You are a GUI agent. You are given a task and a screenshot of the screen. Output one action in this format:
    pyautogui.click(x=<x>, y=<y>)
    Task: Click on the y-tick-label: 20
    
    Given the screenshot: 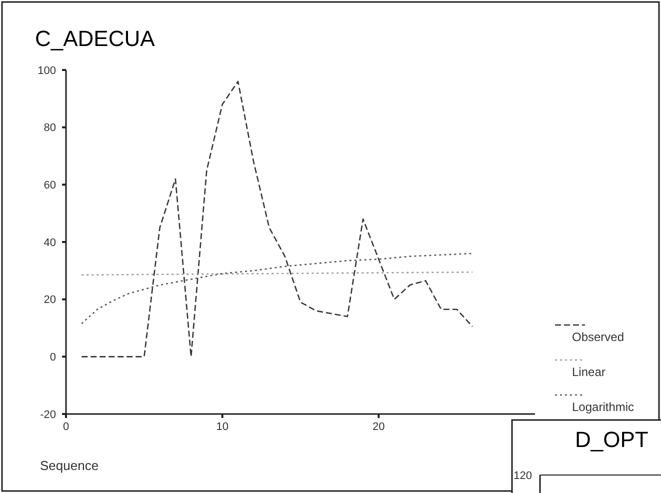 What is the action you would take?
    pyautogui.click(x=50, y=300)
    